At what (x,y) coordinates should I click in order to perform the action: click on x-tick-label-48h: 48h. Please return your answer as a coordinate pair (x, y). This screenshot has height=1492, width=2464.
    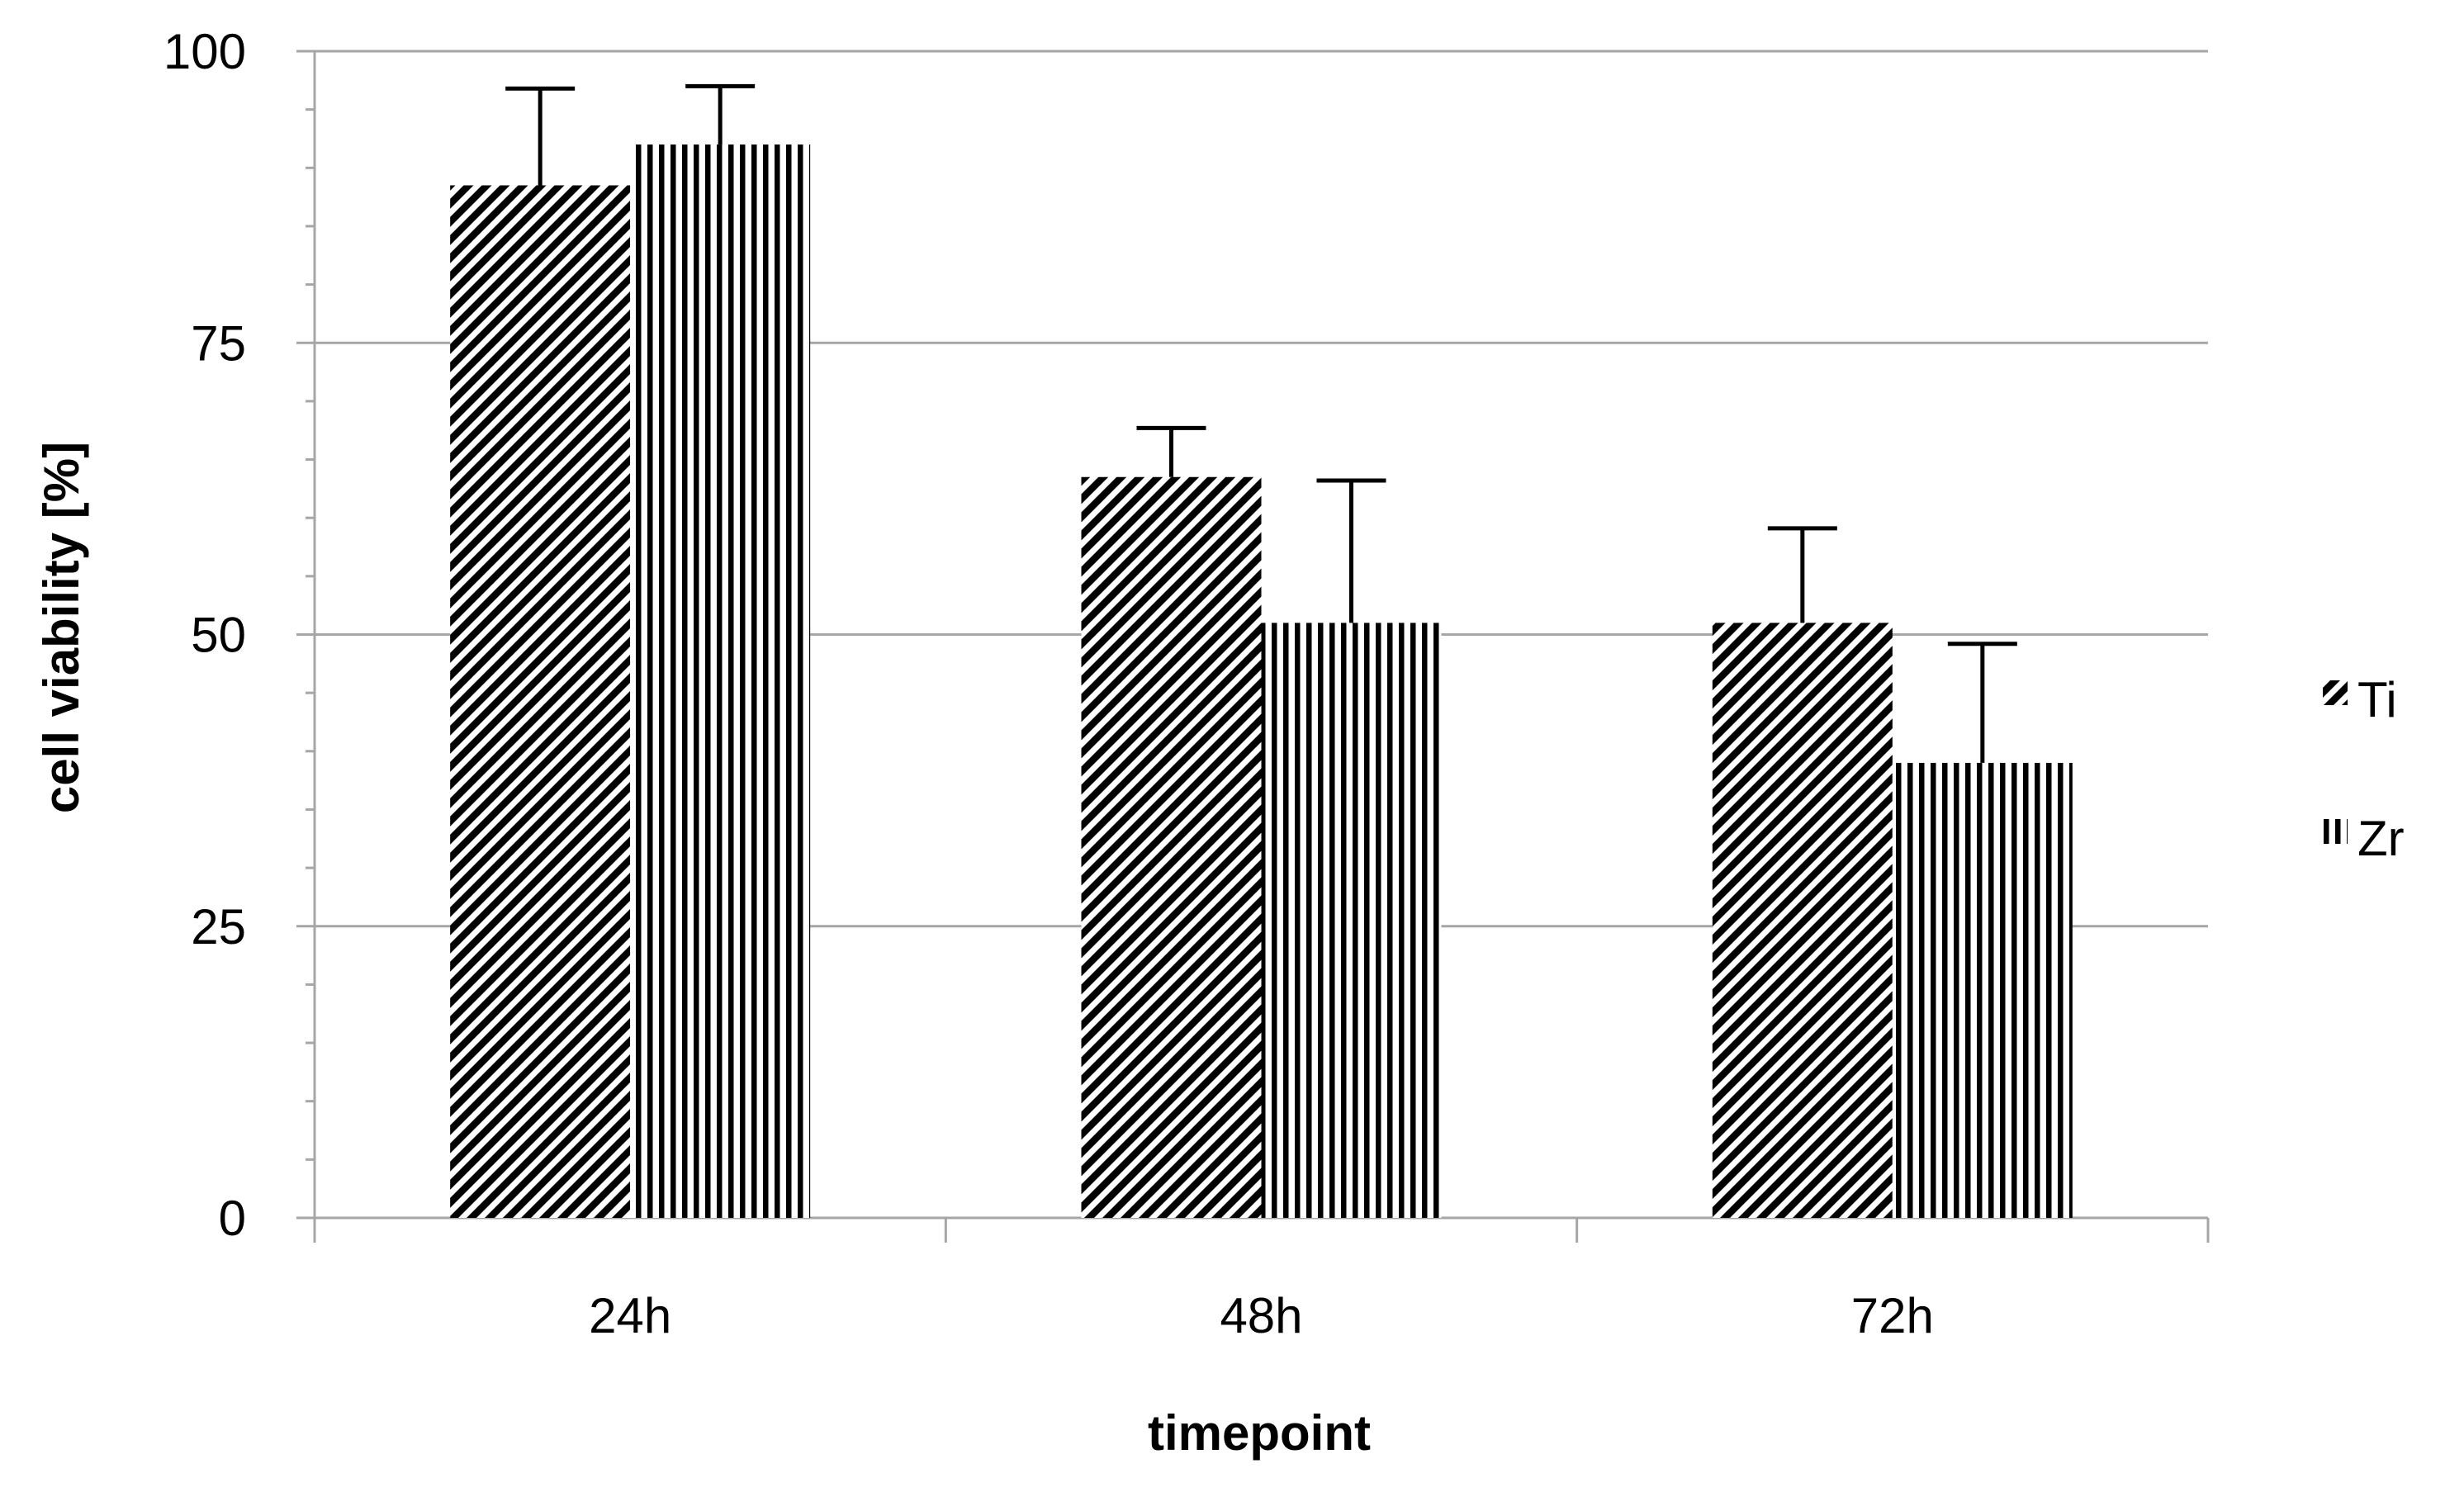
    Looking at the image, I should click on (1261, 1315).